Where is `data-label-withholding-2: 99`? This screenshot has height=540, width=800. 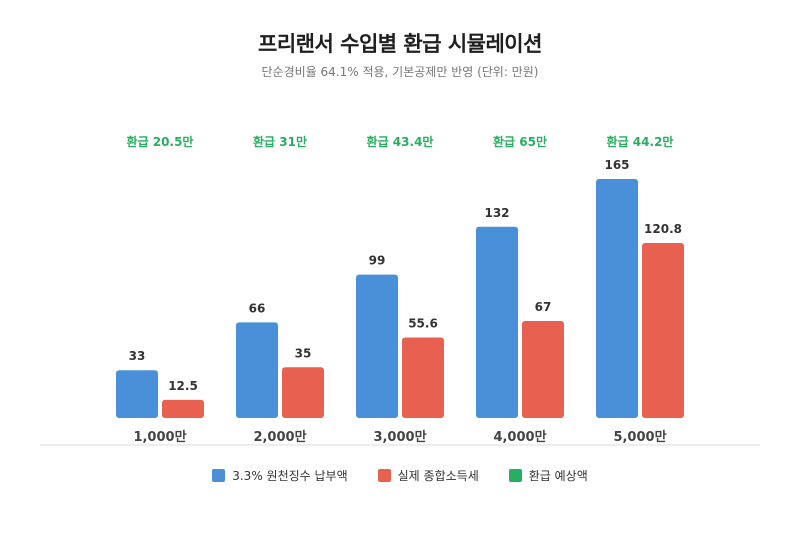 data-label-withholding-2: 99 is located at coordinates (377, 261).